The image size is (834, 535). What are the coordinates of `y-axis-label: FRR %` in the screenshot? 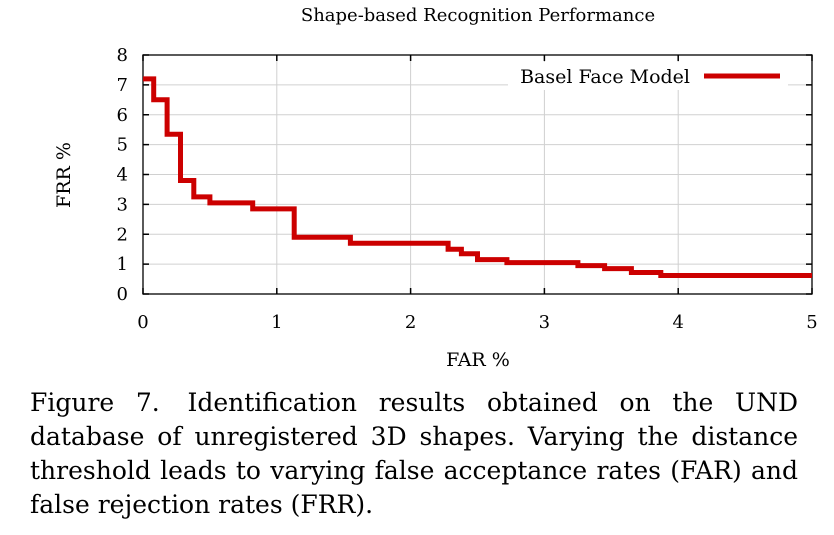 It's located at (64, 175).